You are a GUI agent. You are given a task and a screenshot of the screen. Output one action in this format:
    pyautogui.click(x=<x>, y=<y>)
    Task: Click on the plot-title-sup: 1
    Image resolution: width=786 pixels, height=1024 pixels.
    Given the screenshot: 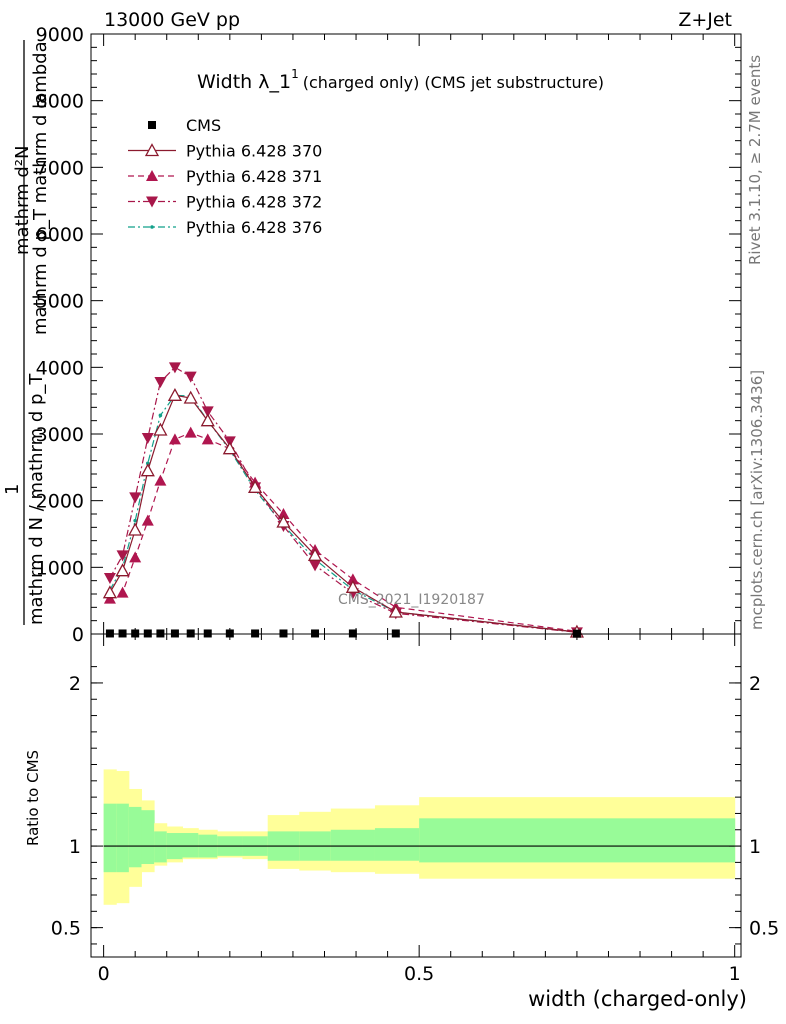 What is the action you would take?
    pyautogui.click(x=295, y=74)
    